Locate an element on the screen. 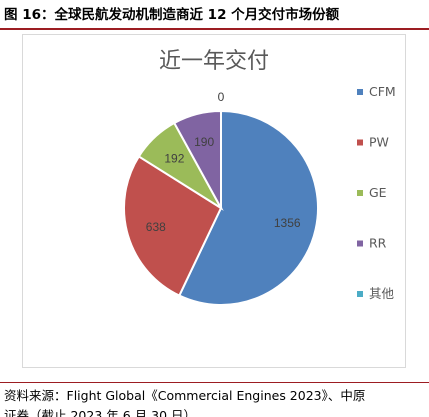  pie-slice-RR is located at coordinates (197, 159).